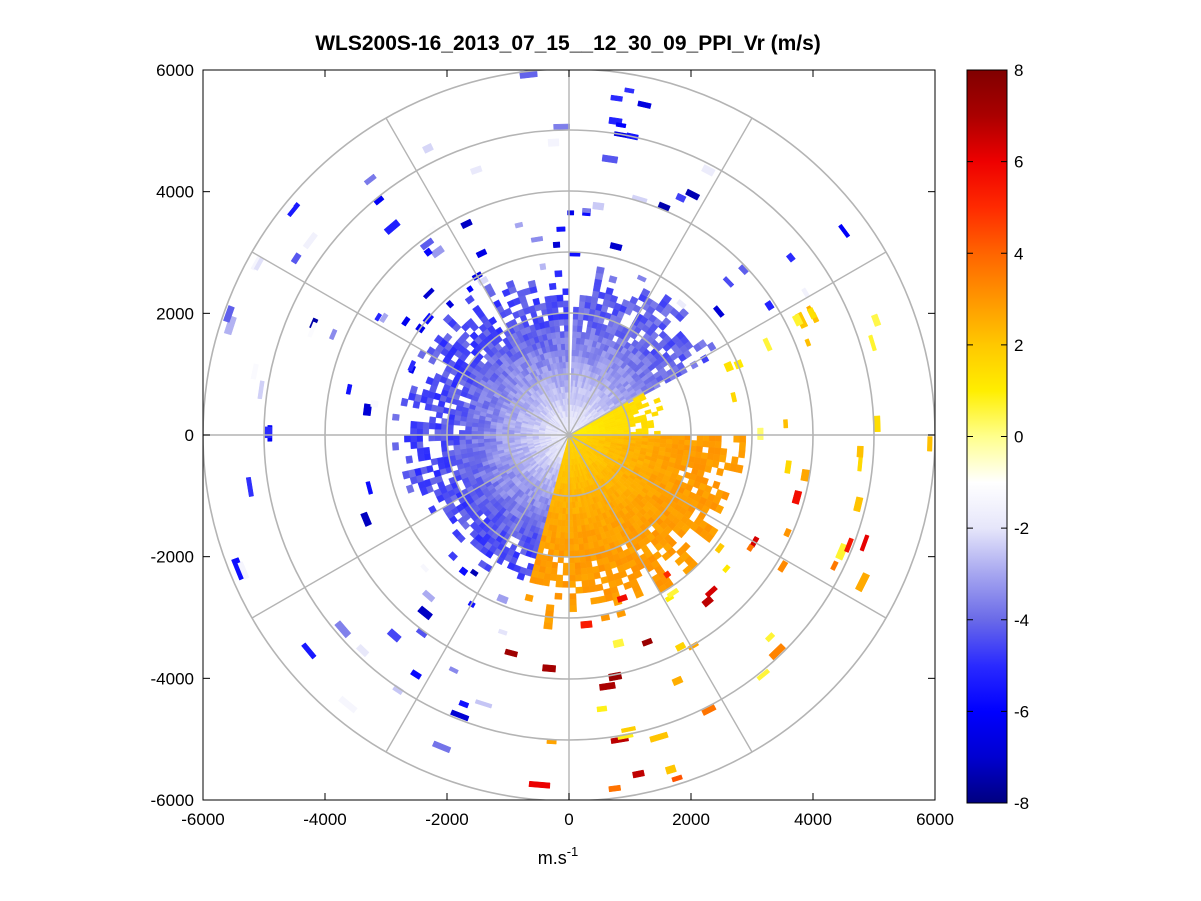  I want to click on colorbar-tick-label: -4, so click(1021, 620).